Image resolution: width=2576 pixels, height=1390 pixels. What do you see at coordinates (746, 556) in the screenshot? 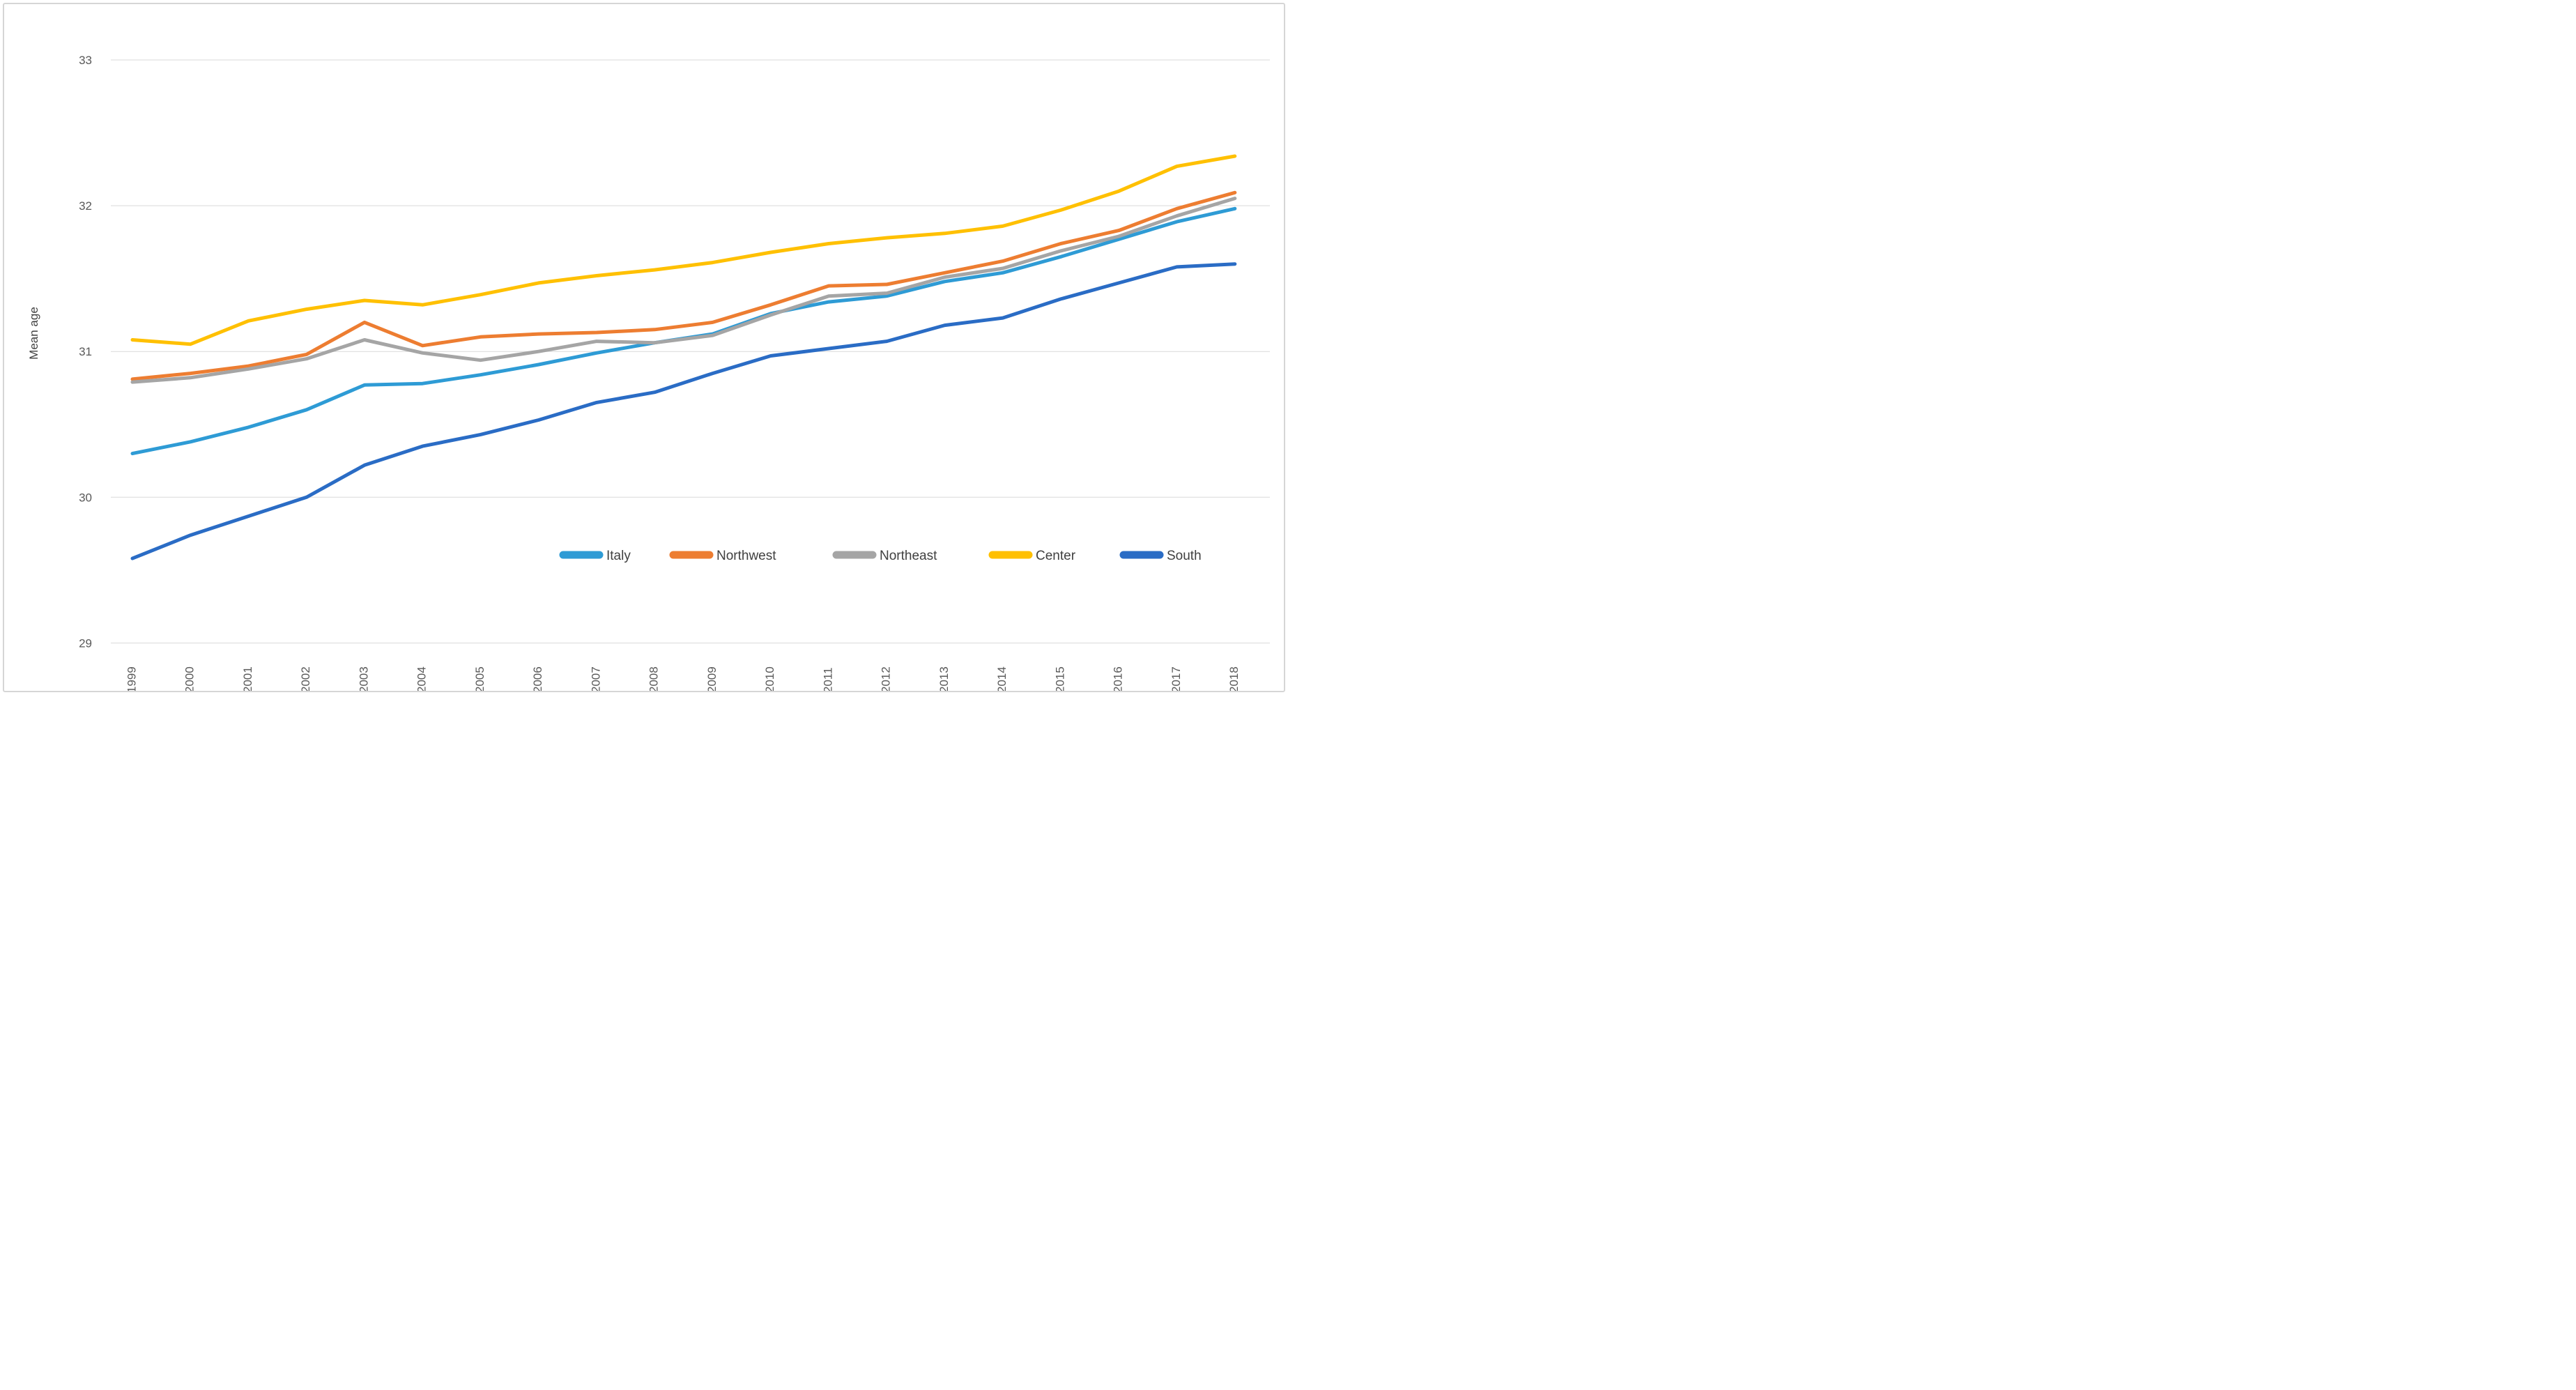
I see `legend-label-northwest: Northwest` at bounding box center [746, 556].